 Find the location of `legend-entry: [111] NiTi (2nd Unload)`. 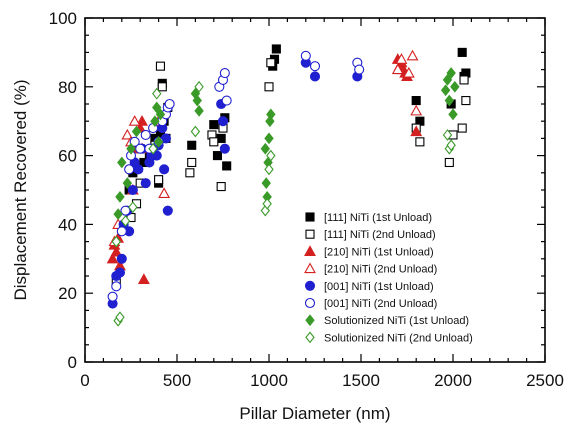

legend-entry: [111] NiTi (2nd Unload) is located at coordinates (370, 235).